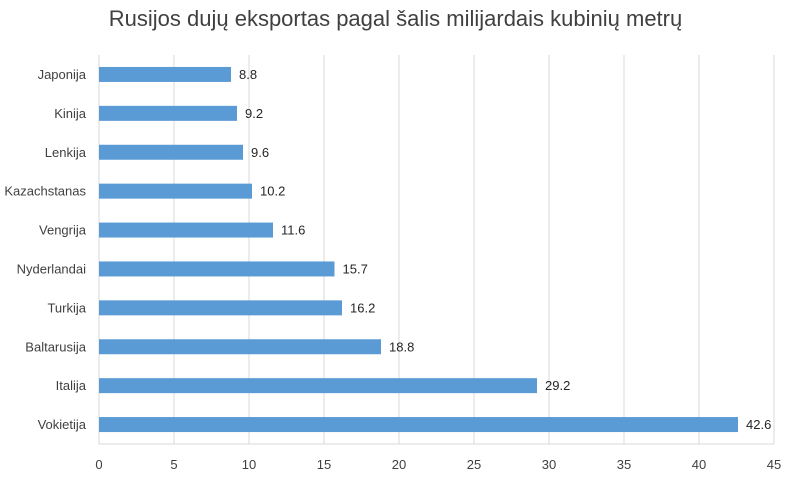 The width and height of the screenshot is (791, 477). Describe the element at coordinates (249, 464) in the screenshot. I see `x-tick-label: 10` at that location.